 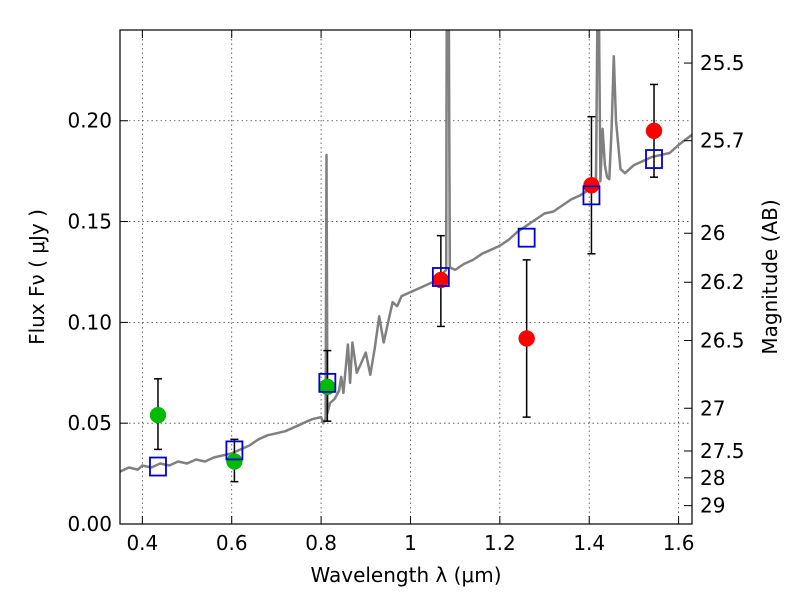 I want to click on right-tick-label: 26, so click(x=712, y=233).